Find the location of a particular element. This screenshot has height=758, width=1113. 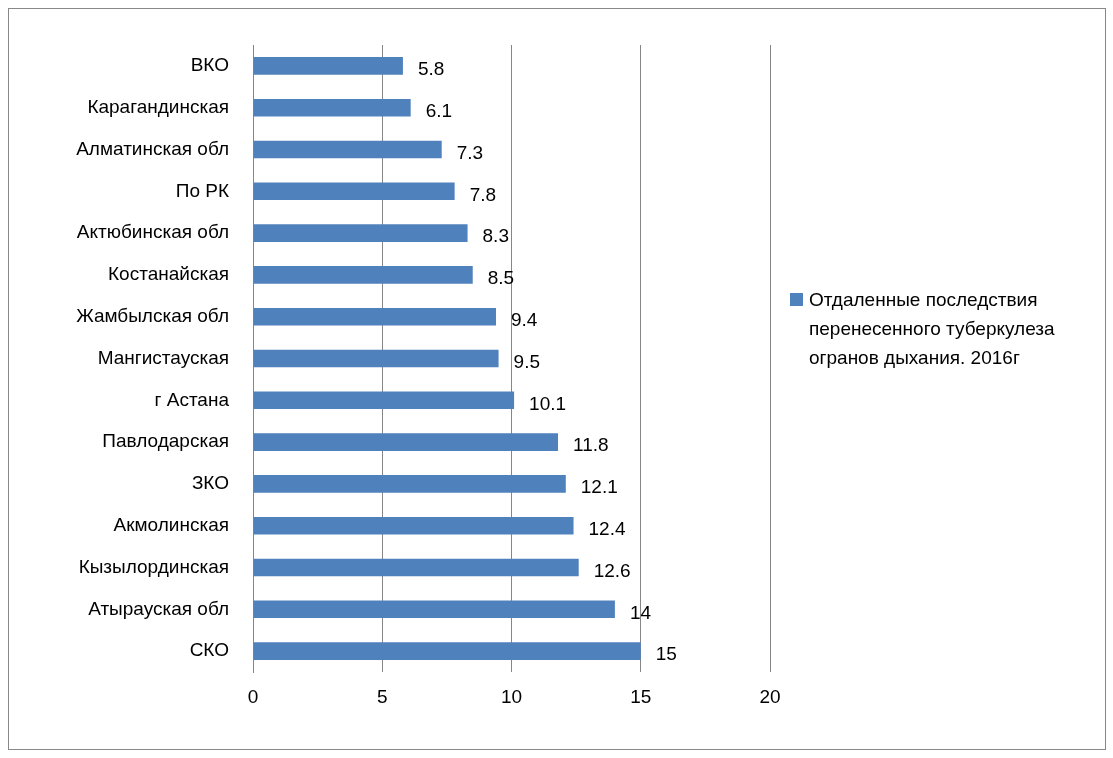

y-tick-label: Акмолинская is located at coordinates (171, 524).